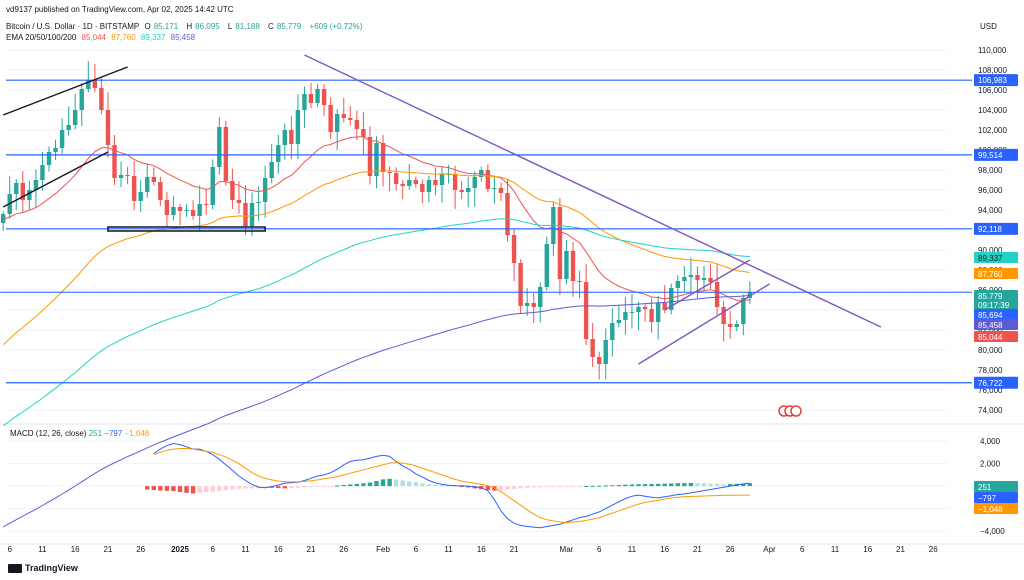 The image size is (1024, 580). I want to click on macd-value-tag, so click(996, 508).